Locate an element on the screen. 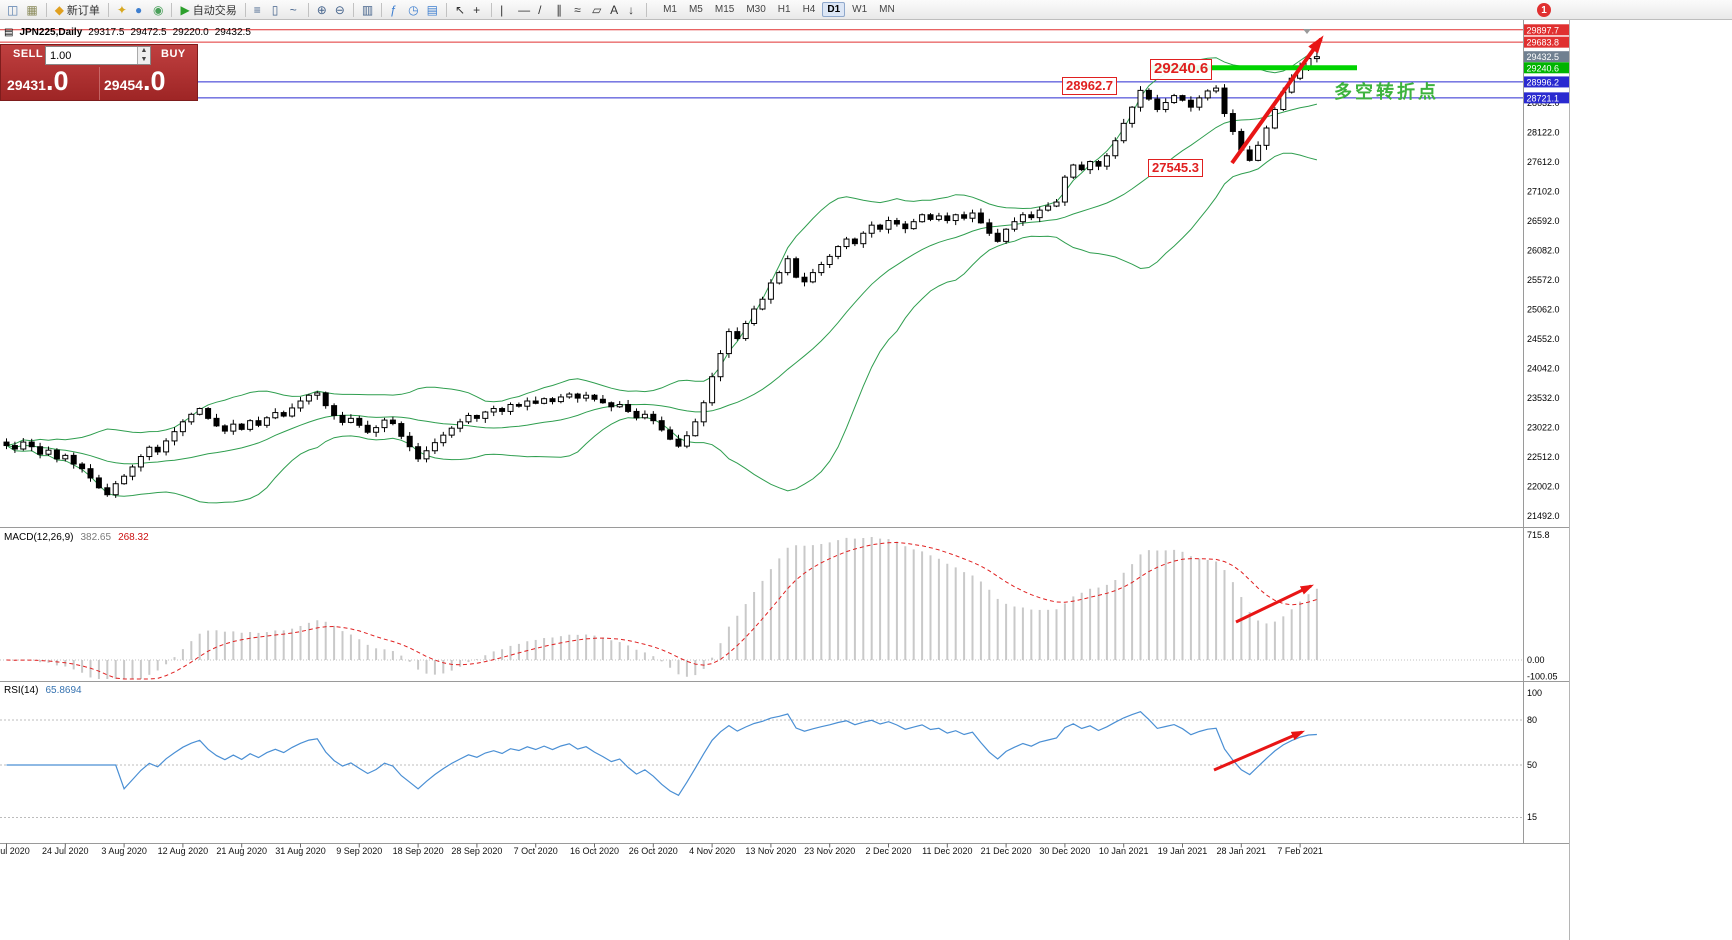 Image resolution: width=1732 pixels, height=940 pixels. svg-text: 80 is located at coordinates (1532, 720).